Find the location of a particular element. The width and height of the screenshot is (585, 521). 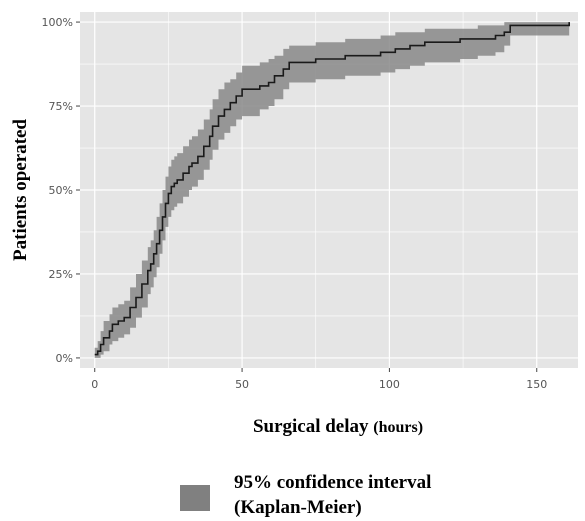

y-tick-label: 100% is located at coordinates (57, 22).